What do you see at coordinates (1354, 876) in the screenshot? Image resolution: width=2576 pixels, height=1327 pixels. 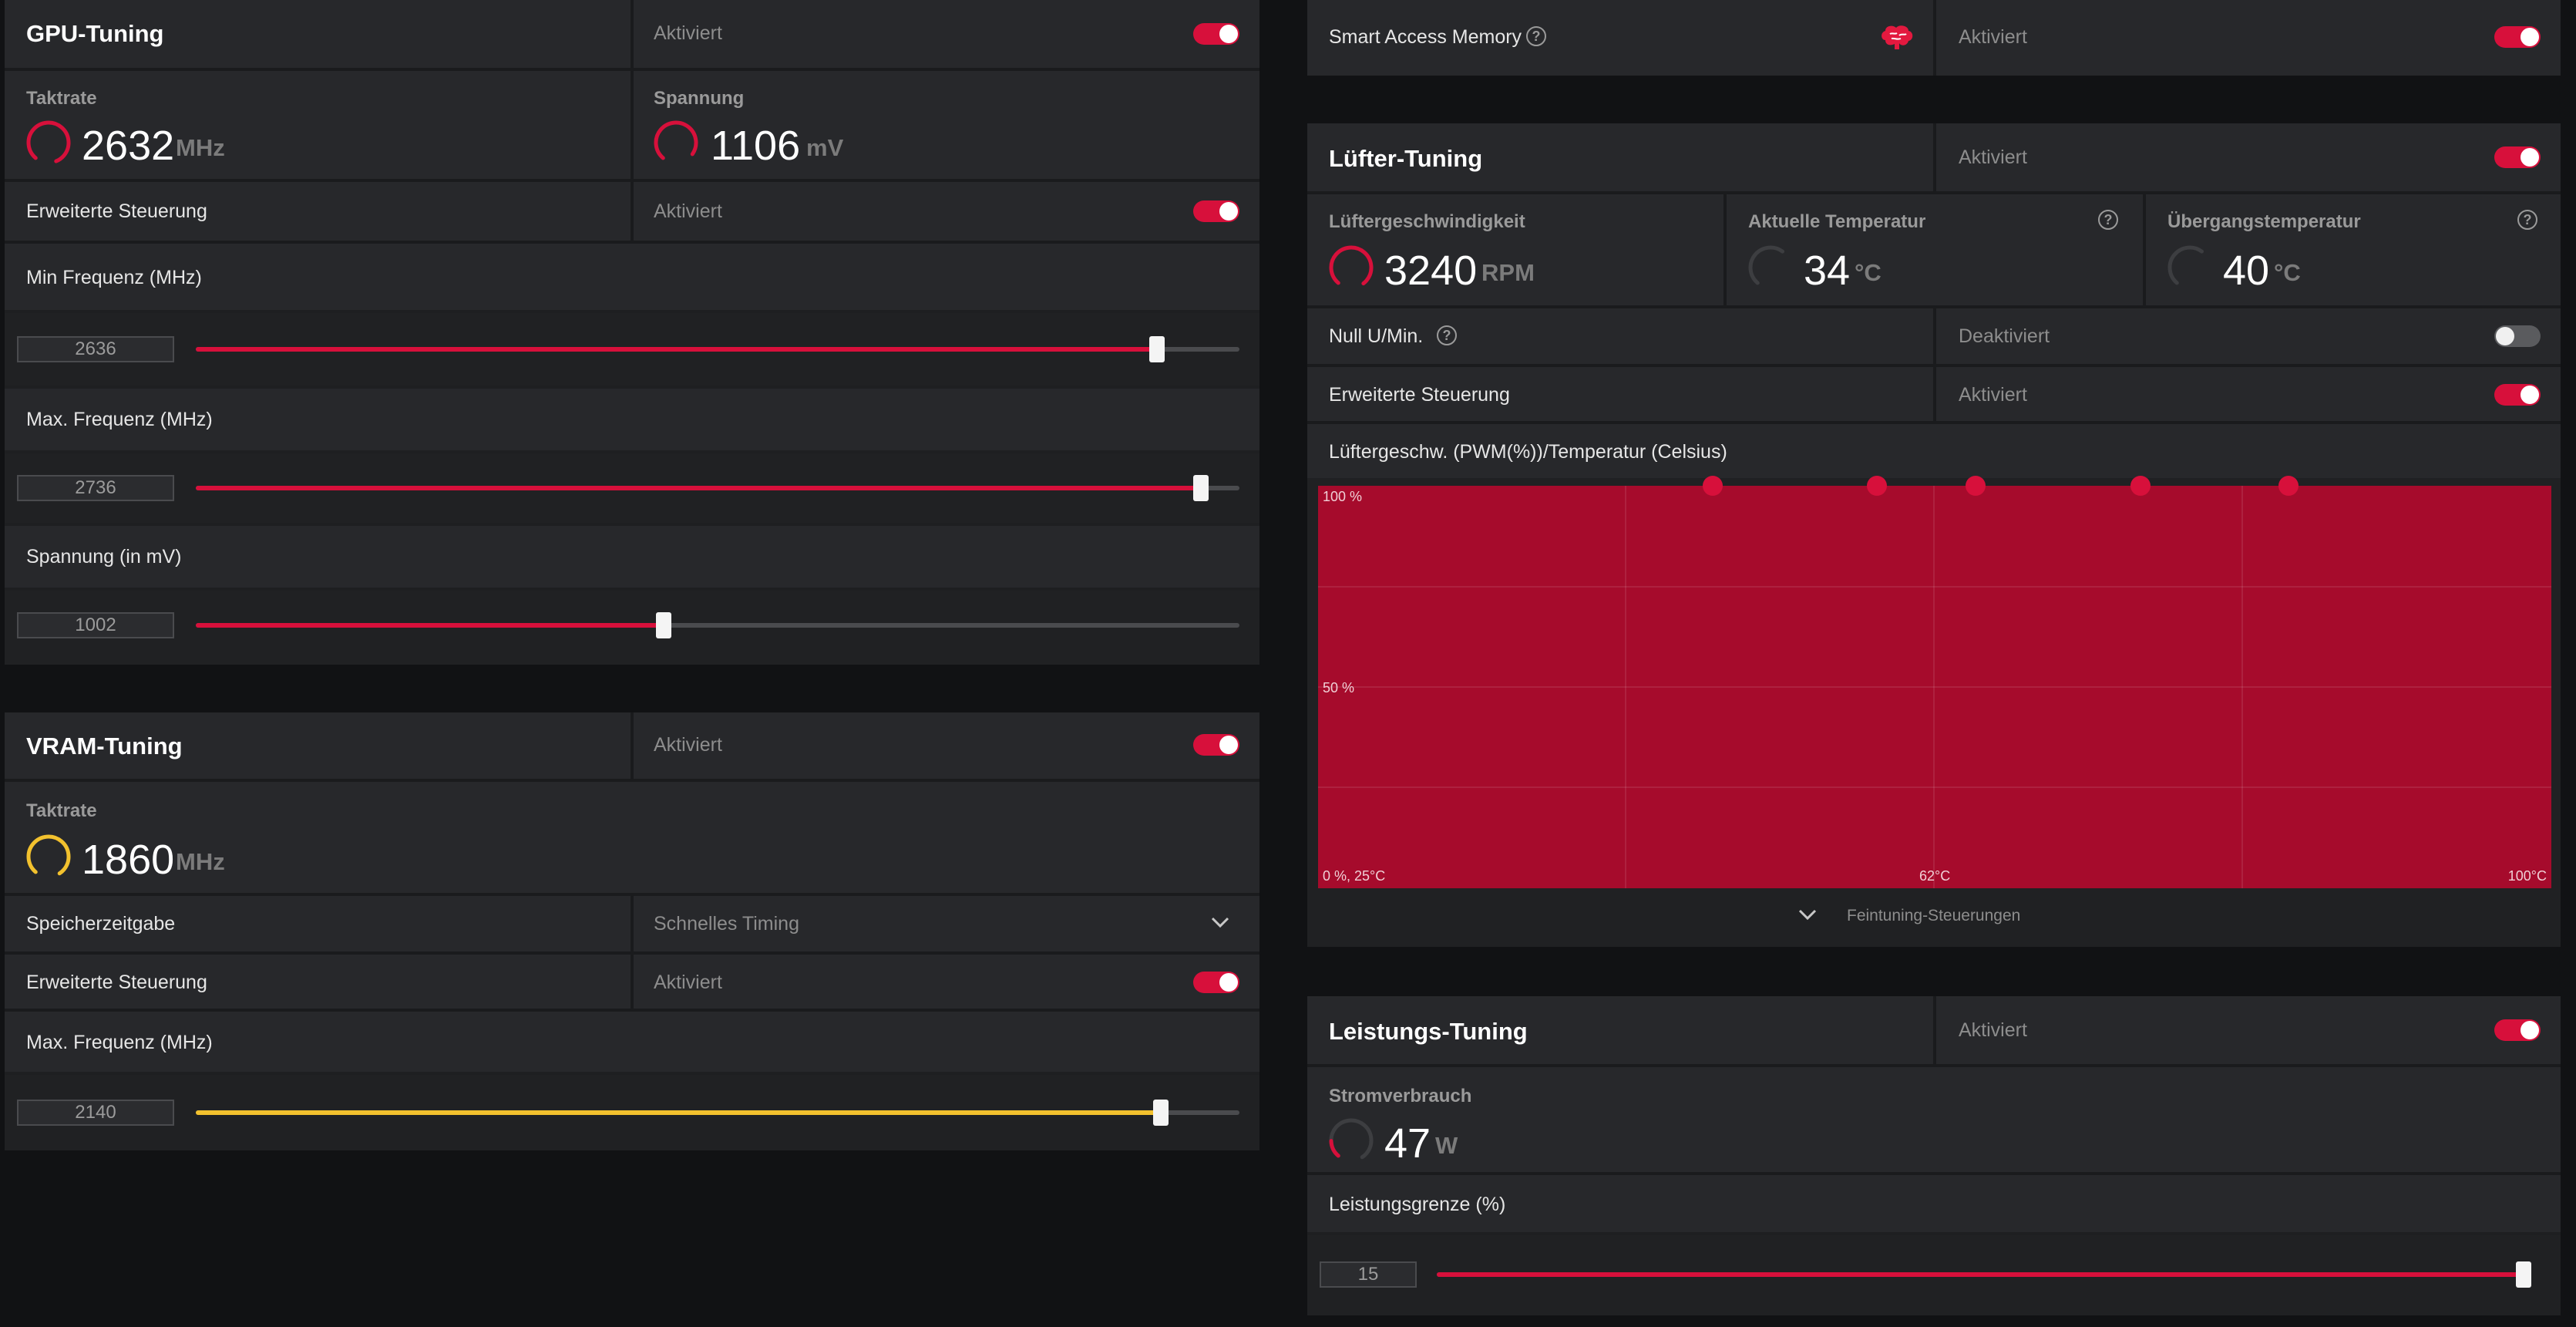 I see `fan-curve-x-start: 0 %, 25°C` at bounding box center [1354, 876].